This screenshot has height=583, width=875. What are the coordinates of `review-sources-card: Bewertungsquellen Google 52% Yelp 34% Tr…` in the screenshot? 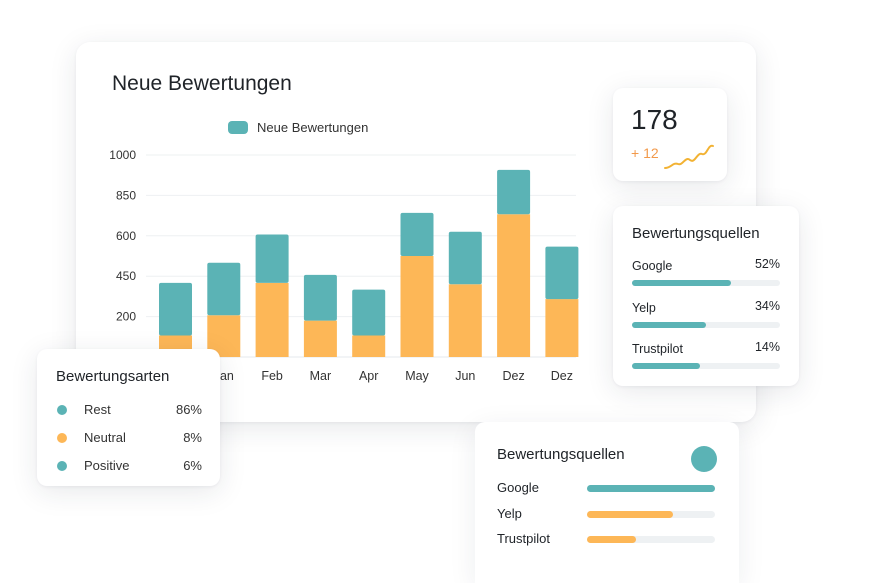 It's located at (706, 296).